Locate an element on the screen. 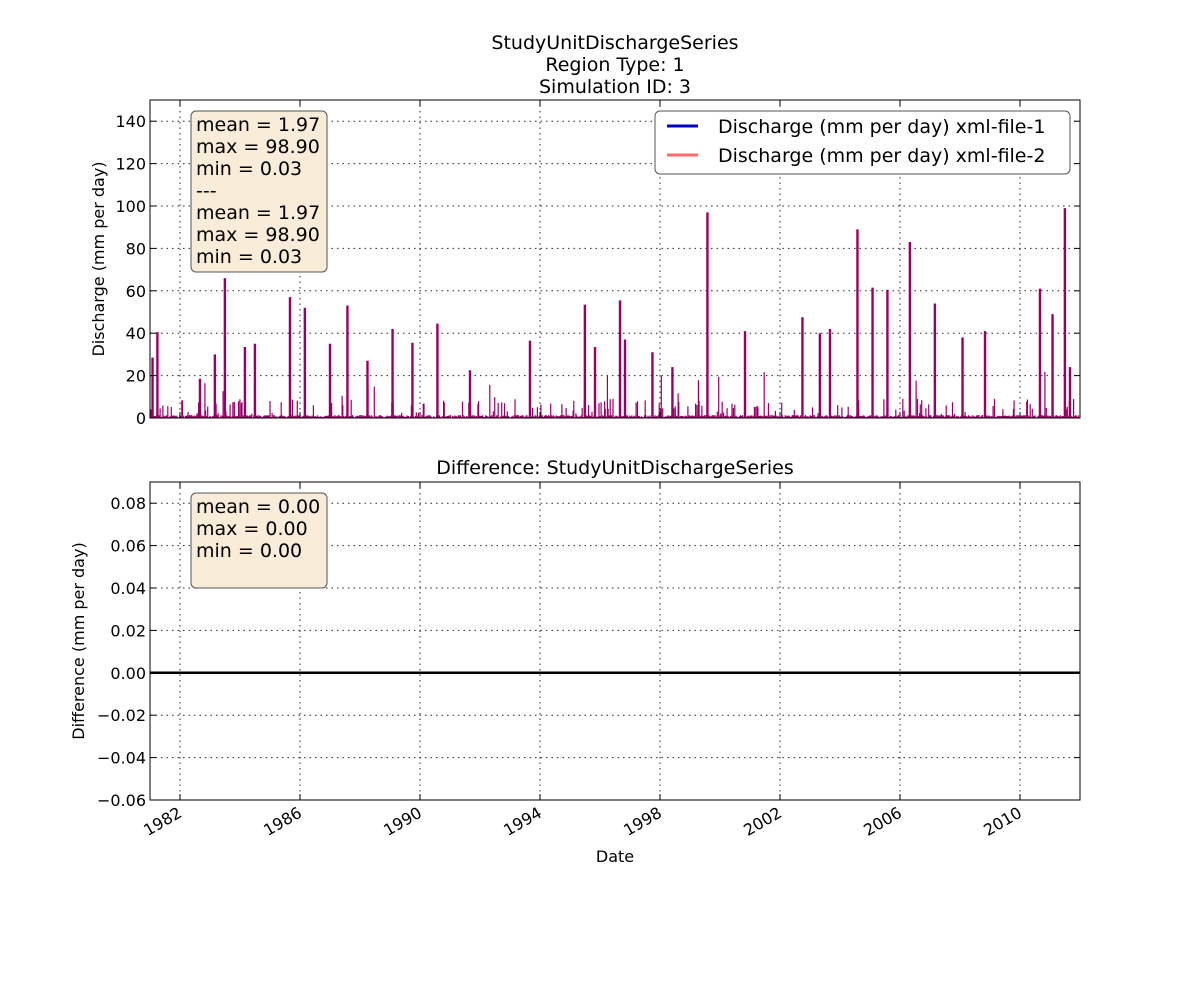 The height and width of the screenshot is (1000, 1200). legend-box is located at coordinates (862, 142).